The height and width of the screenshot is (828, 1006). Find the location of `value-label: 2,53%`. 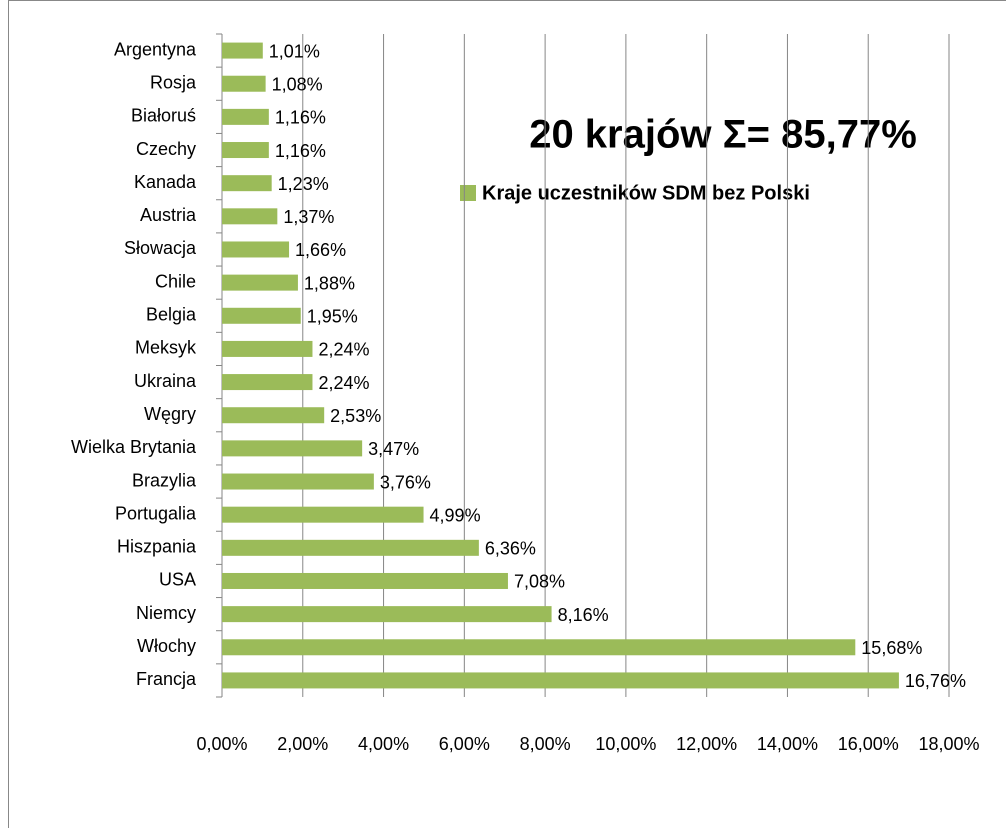

value-label: 2,53% is located at coordinates (355, 416).